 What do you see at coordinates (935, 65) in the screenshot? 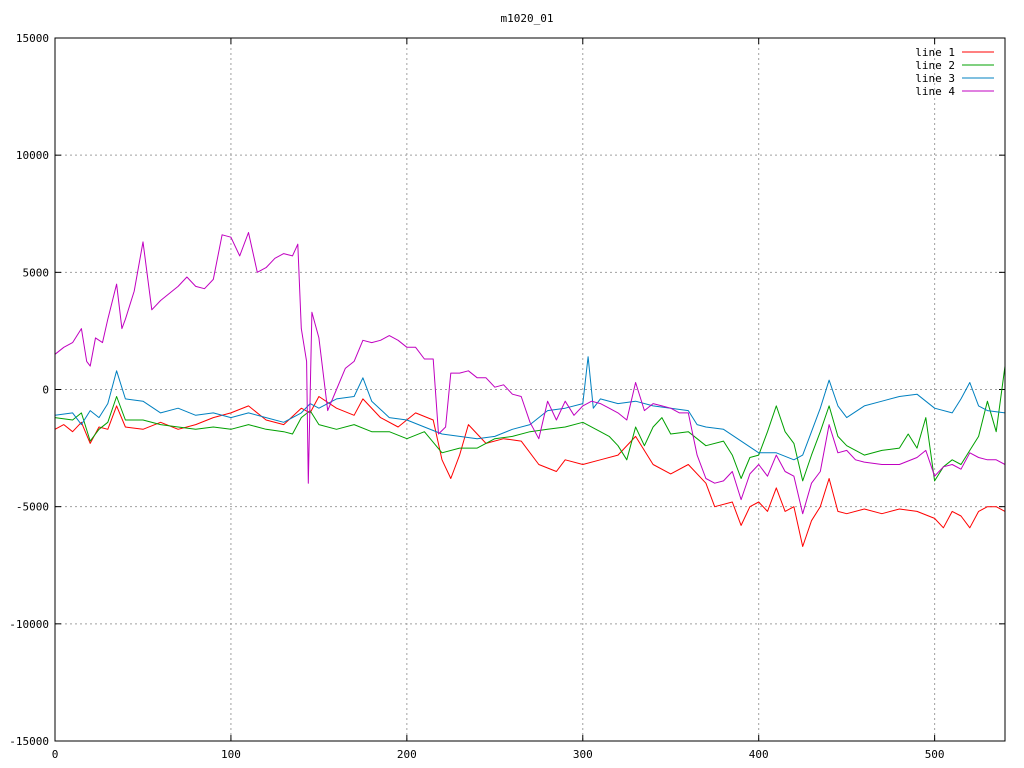
I see `legend-label: line 2` at bounding box center [935, 65].